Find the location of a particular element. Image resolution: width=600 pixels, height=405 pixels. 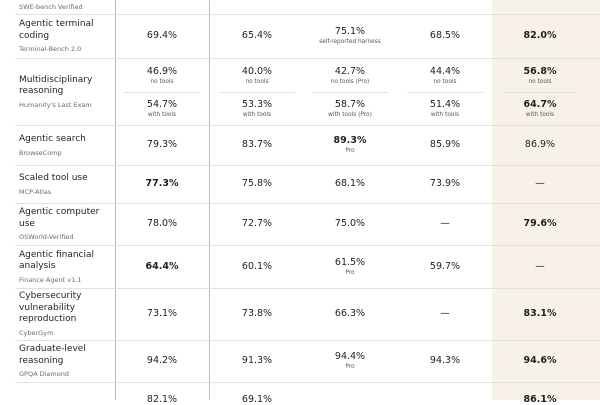

score: 51.4% is located at coordinates (445, 105).